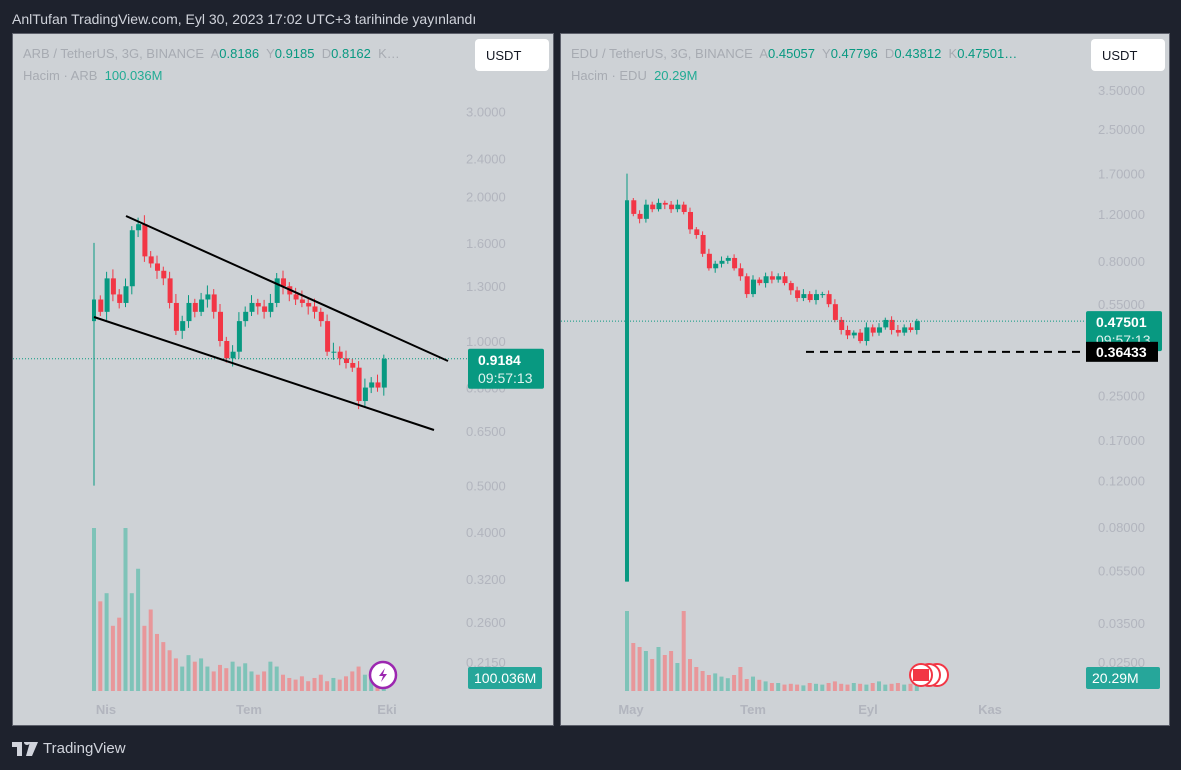 The height and width of the screenshot is (770, 1181). Describe the element at coordinates (1122, 351) in the screenshot. I see `level-badge` at that location.